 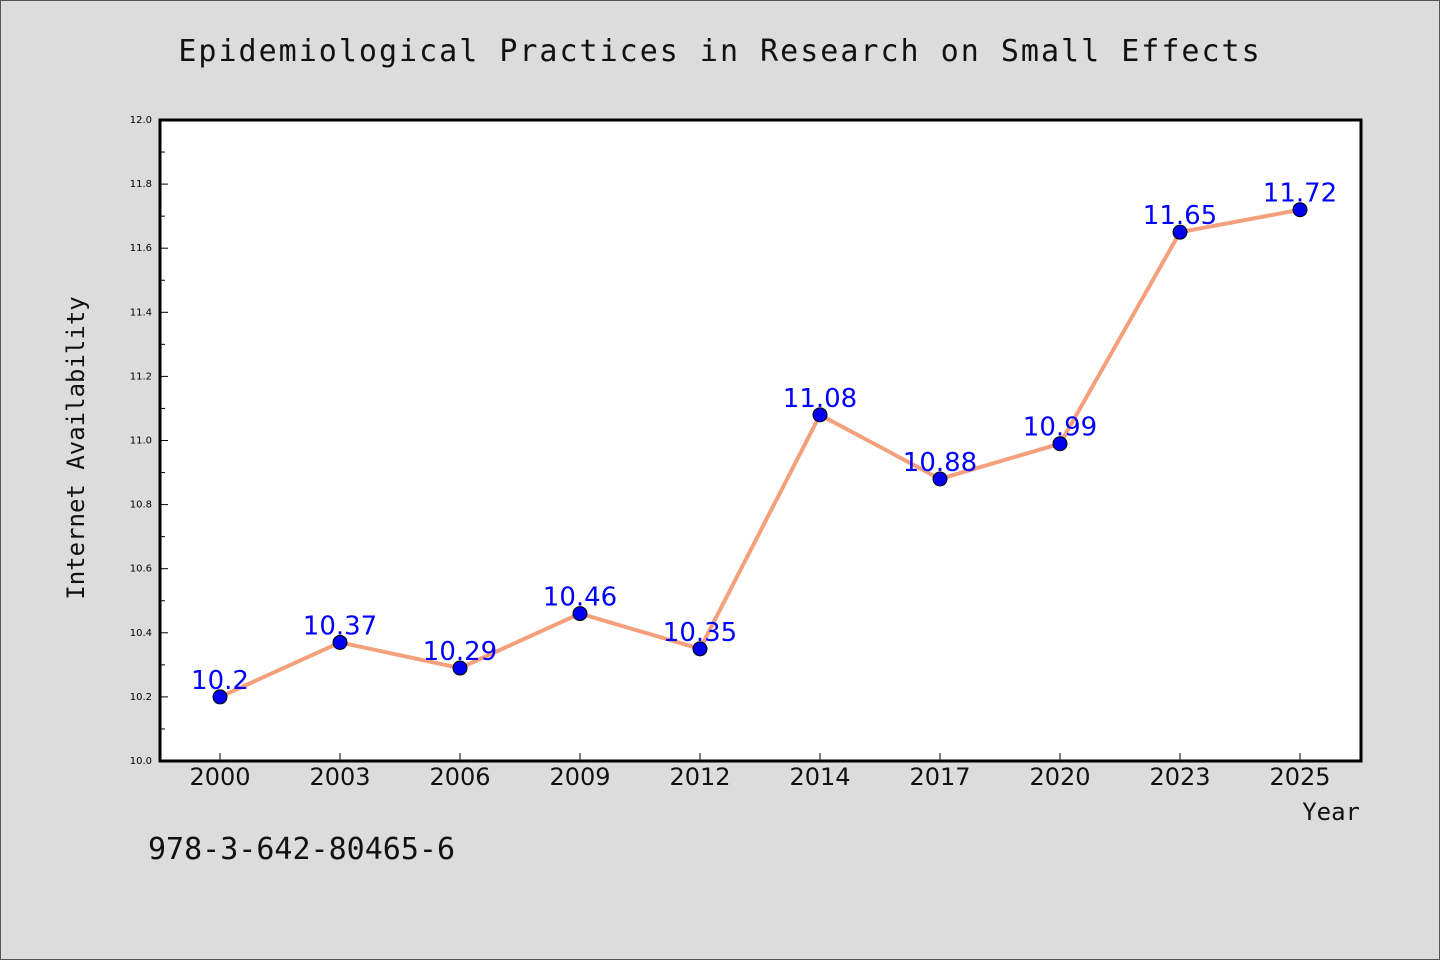 I want to click on y-tick-label: 10.2, so click(x=141, y=697).